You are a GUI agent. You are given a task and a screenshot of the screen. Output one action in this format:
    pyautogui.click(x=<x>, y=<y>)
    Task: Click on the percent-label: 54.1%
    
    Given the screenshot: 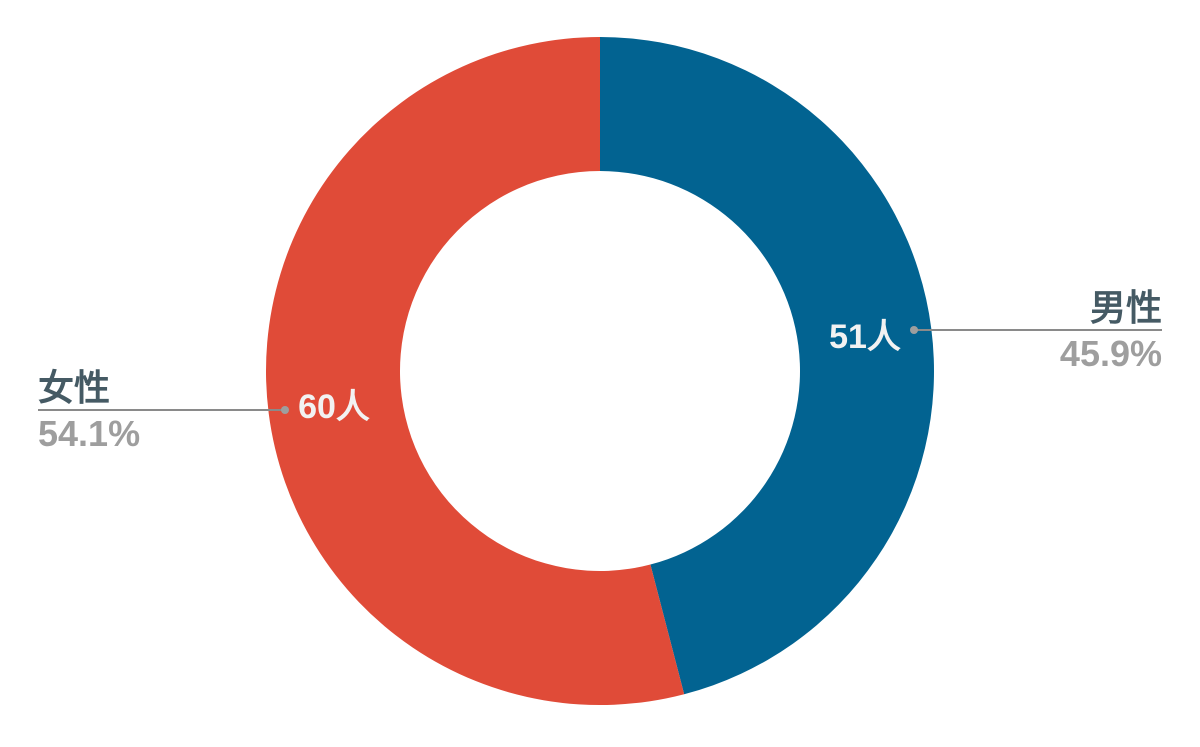 What is the action you would take?
    pyautogui.click(x=89, y=433)
    